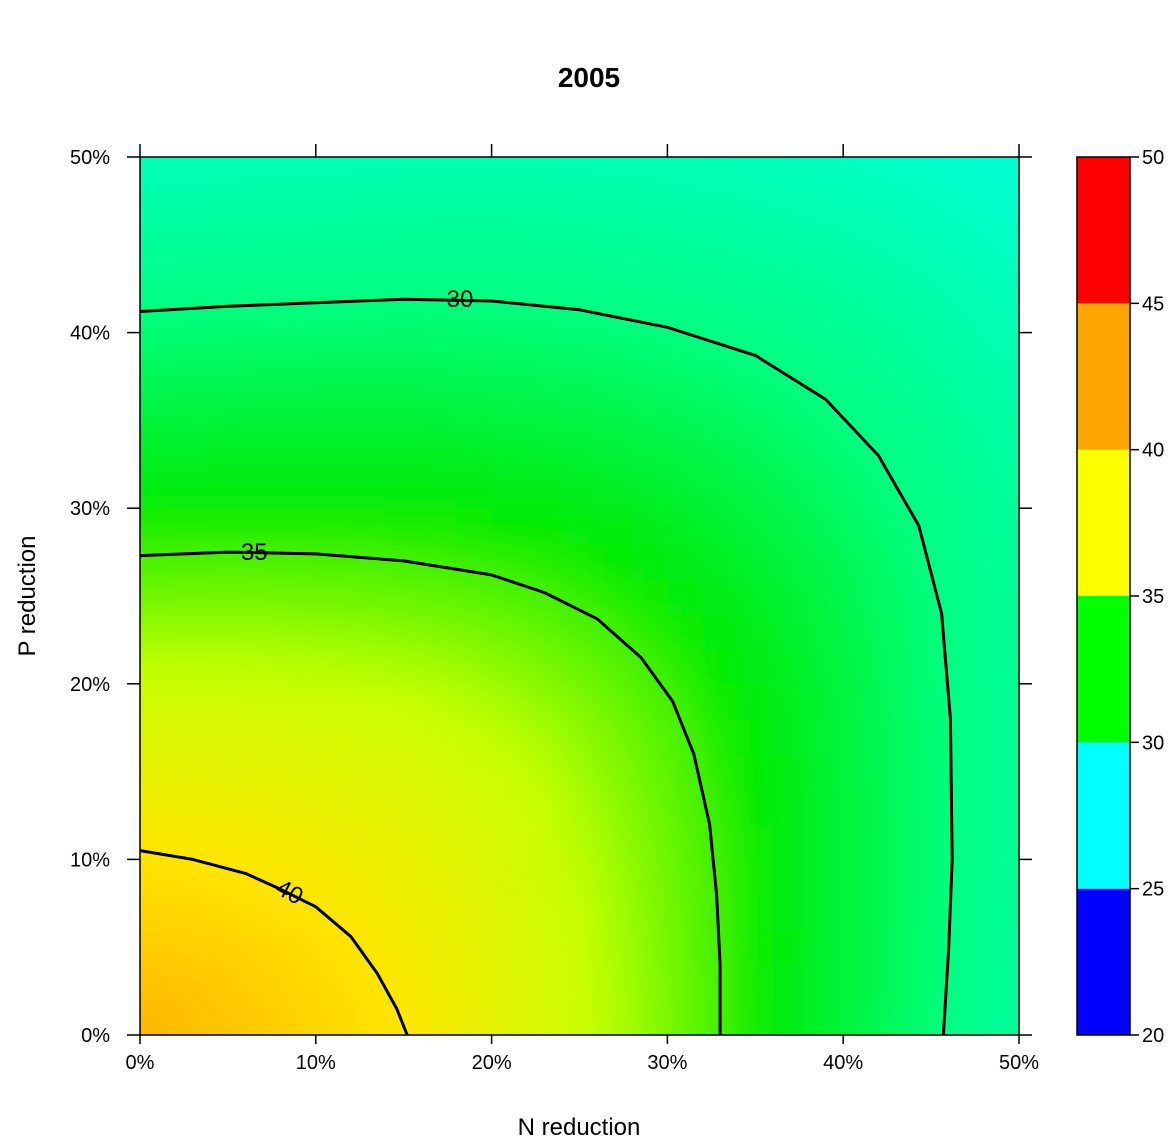  Describe the element at coordinates (90, 158) in the screenshot. I see `y-tick-label: 50%` at that location.